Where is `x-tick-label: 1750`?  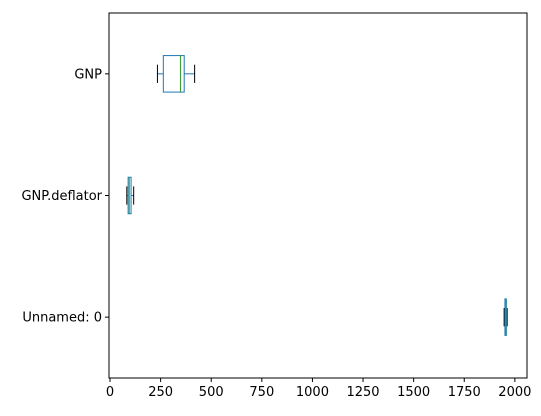
x-tick-label: 1750 is located at coordinates (464, 392).